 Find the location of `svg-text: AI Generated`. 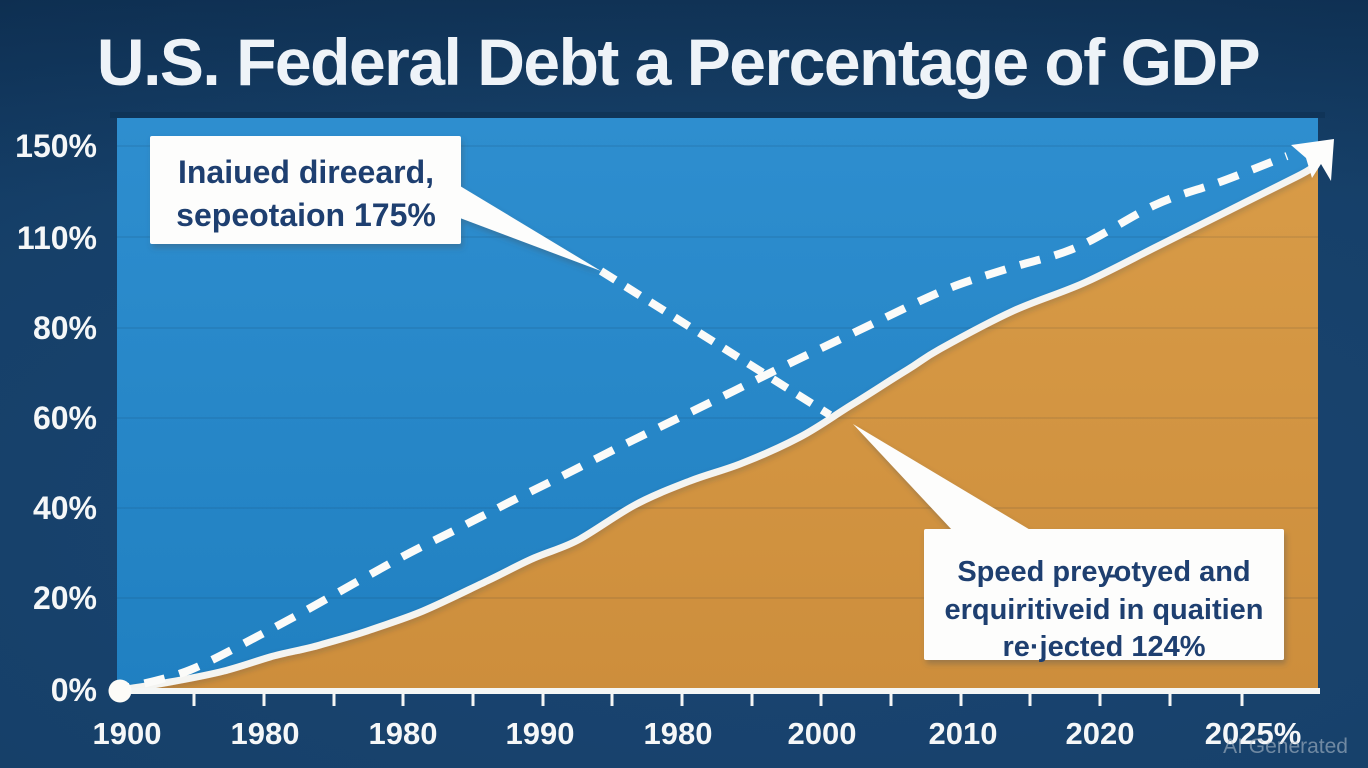

svg-text: AI Generated is located at coordinates (1285, 746).